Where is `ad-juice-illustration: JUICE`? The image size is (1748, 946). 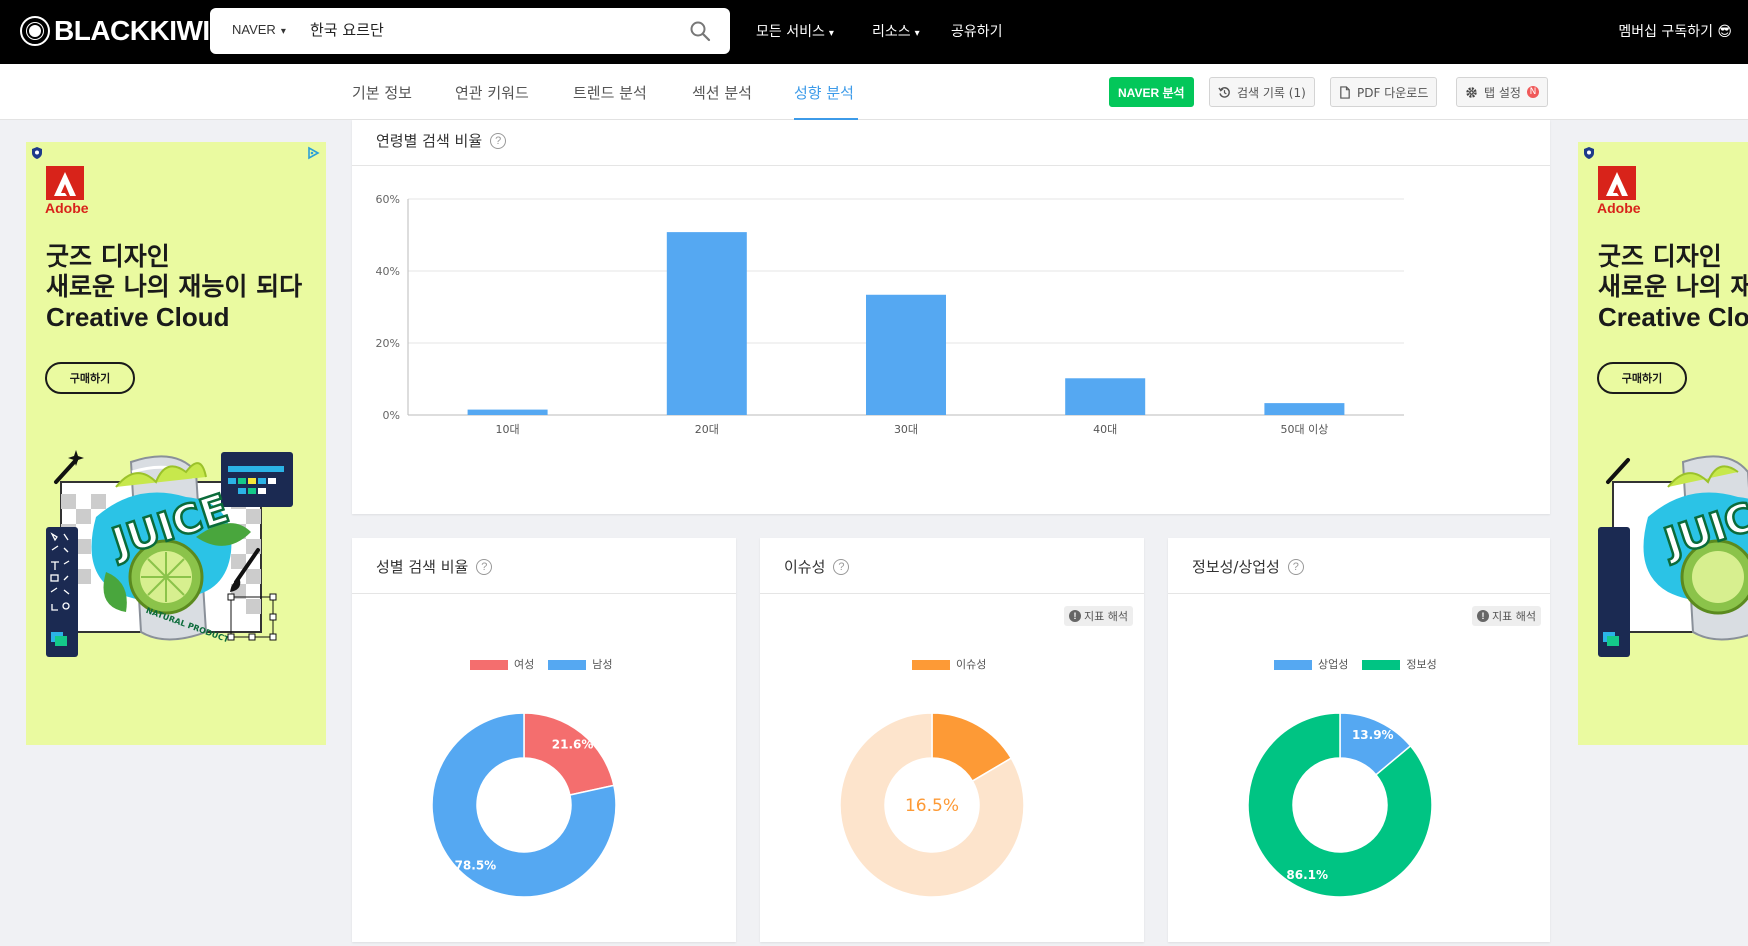 ad-juice-illustration: JUICE is located at coordinates (1673, 556).